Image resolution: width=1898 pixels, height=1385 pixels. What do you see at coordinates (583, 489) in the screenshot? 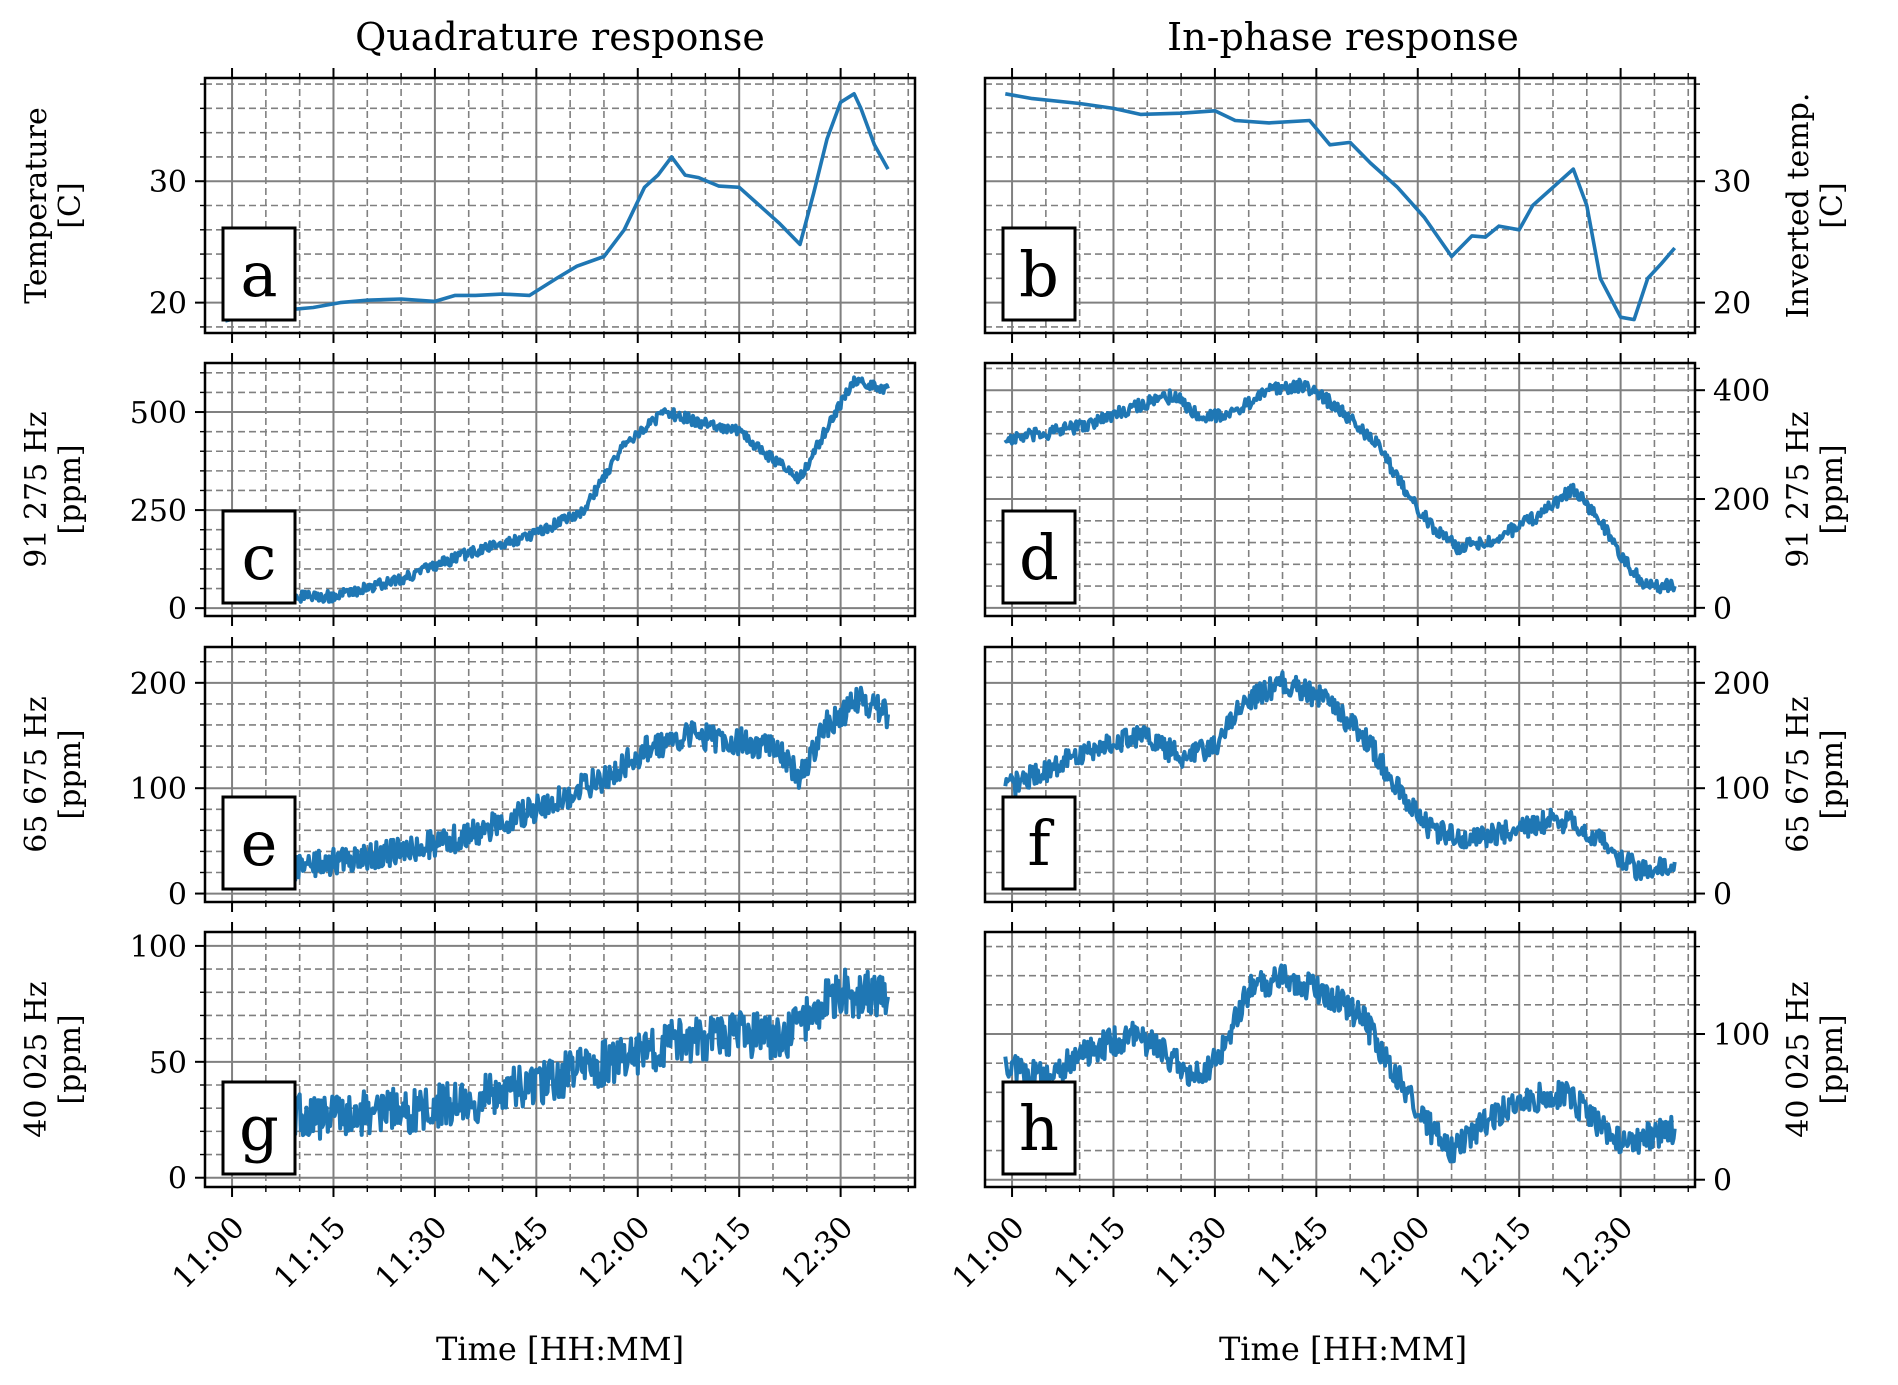
I see `series-line-c` at bounding box center [583, 489].